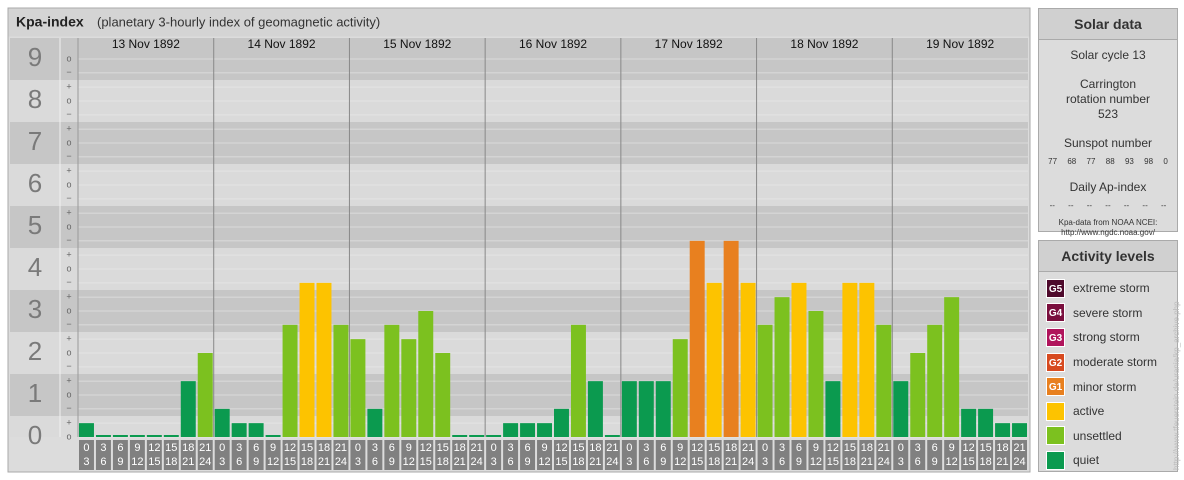  I want to click on legend-swatch: G5, so click(1055, 288).